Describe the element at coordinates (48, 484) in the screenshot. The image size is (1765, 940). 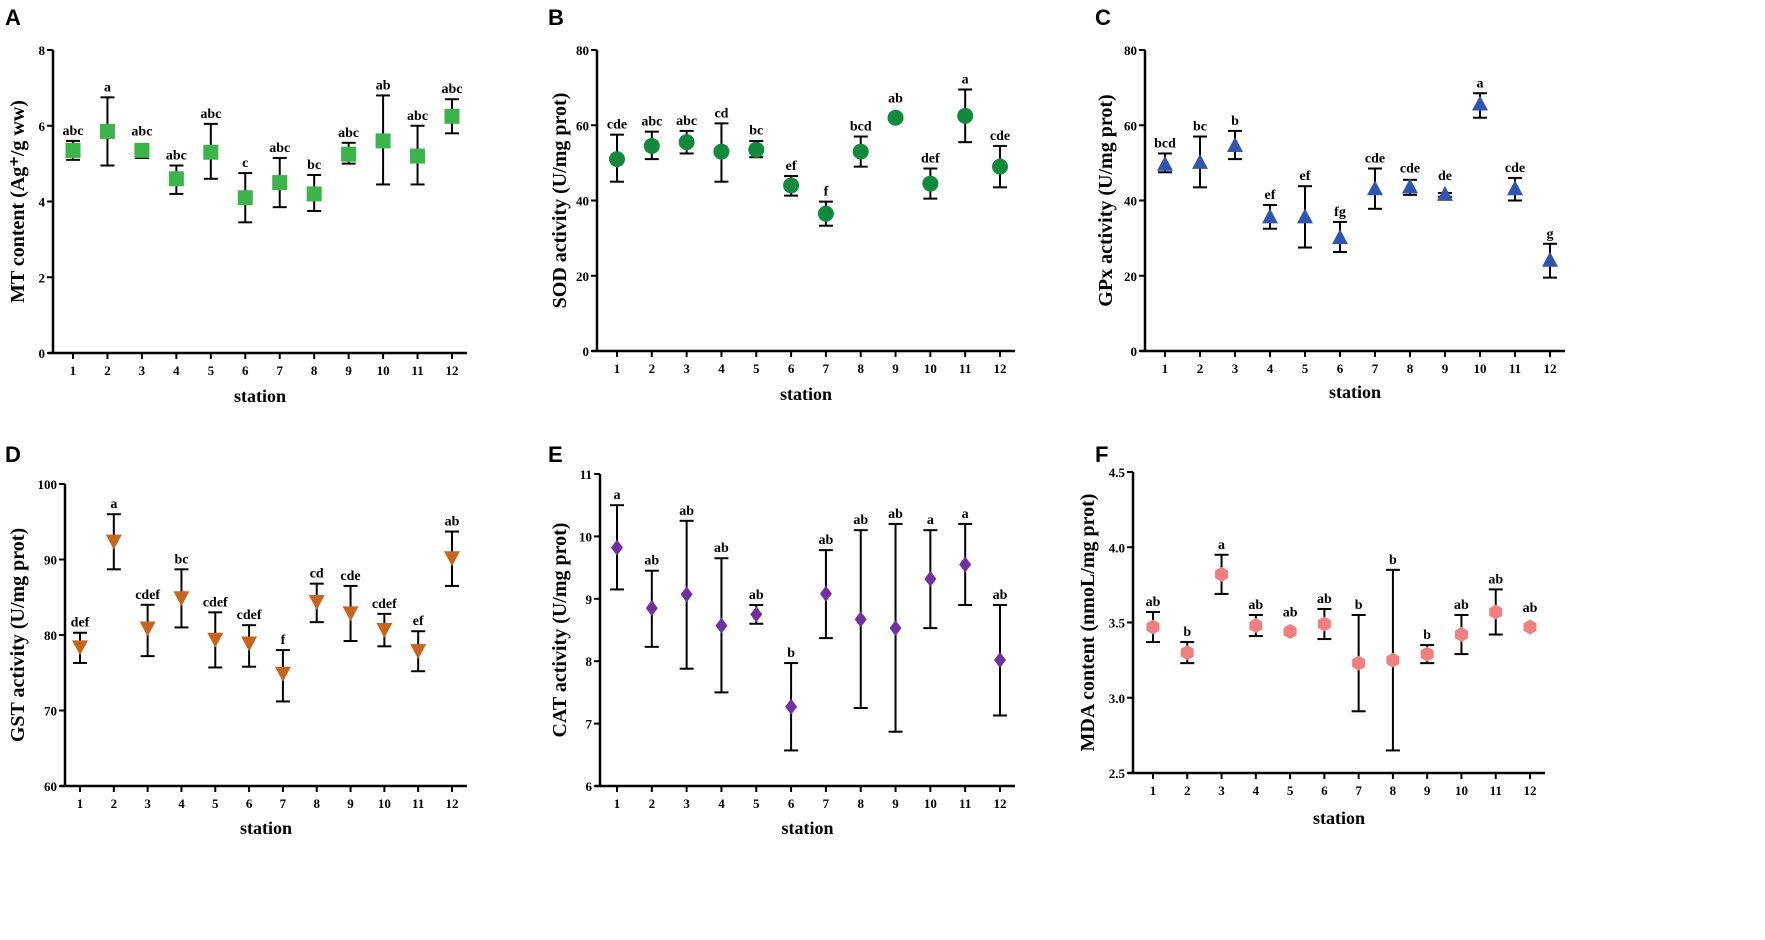
I see `y-tick-label: 100` at that location.